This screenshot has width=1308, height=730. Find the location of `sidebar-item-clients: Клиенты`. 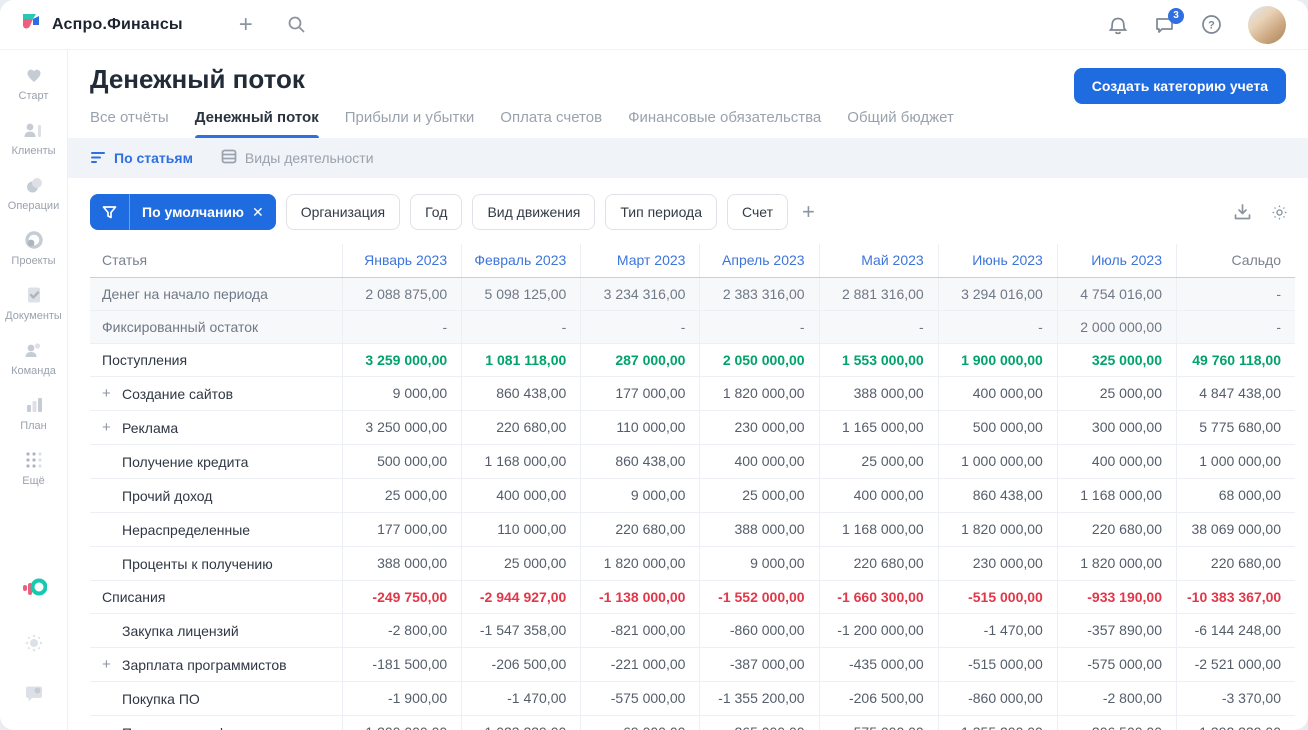

sidebar-item-clients: Клиенты is located at coordinates (33, 138).